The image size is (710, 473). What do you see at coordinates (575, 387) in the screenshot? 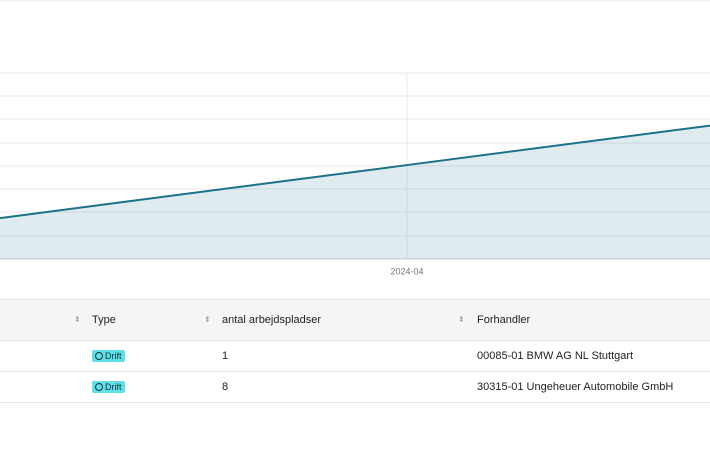
I see `dealer-cell: 30315-01 Ungeheuer Automobile GmbH` at bounding box center [575, 387].